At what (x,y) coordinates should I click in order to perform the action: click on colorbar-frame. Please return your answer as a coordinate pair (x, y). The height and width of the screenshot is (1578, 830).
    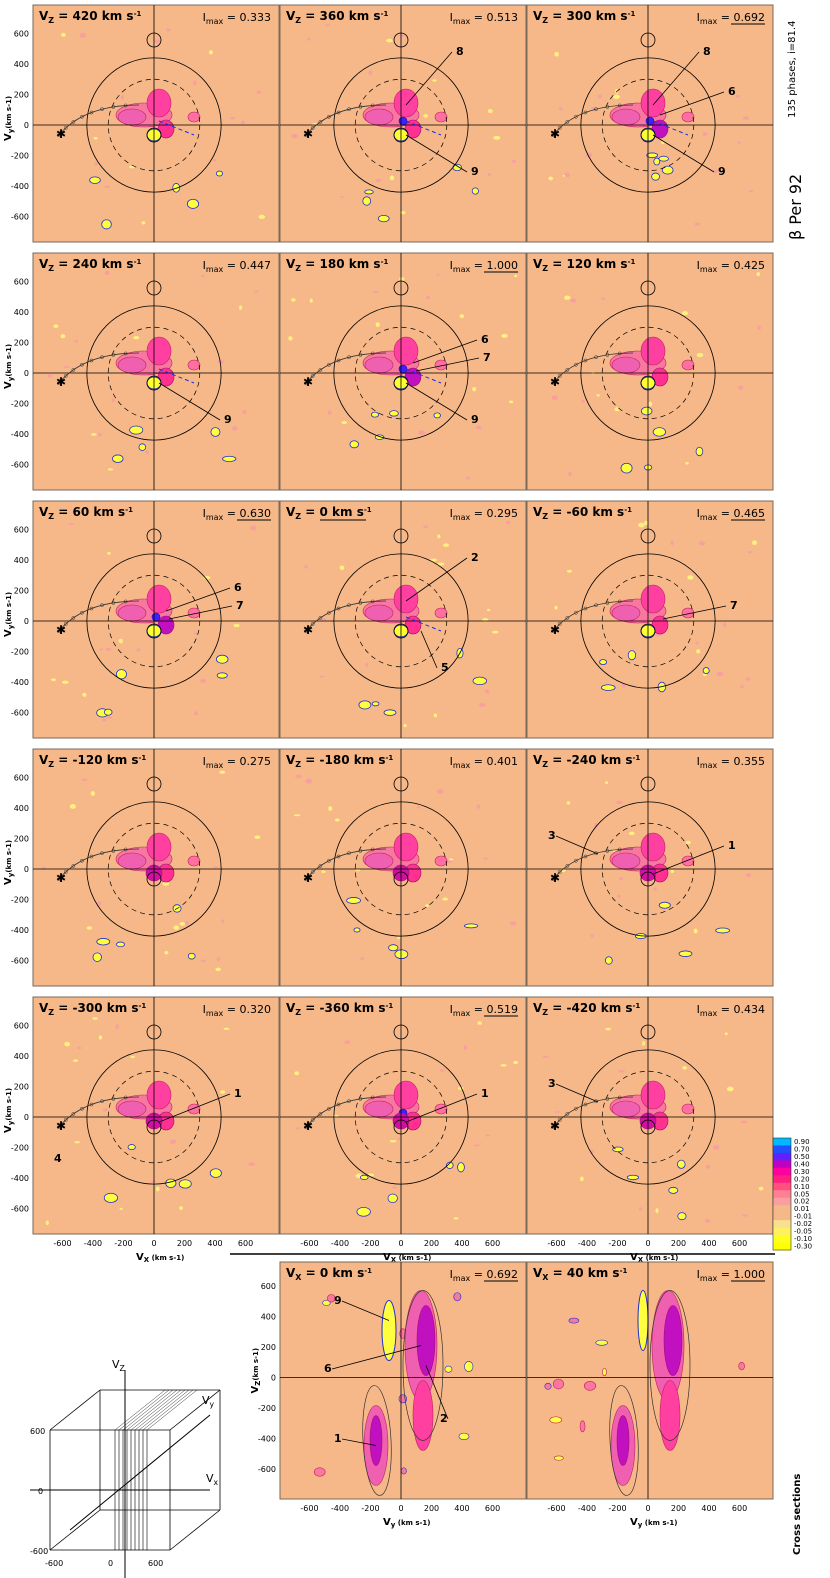
    Looking at the image, I should click on (782, 1194).